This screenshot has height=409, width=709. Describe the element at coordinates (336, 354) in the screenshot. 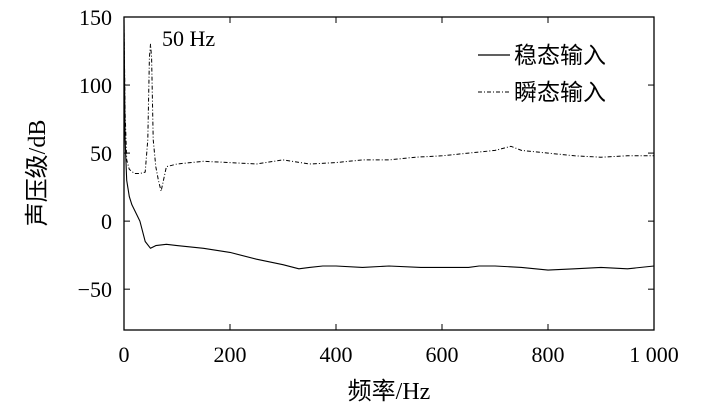

I see `x-tick-label: 400` at that location.